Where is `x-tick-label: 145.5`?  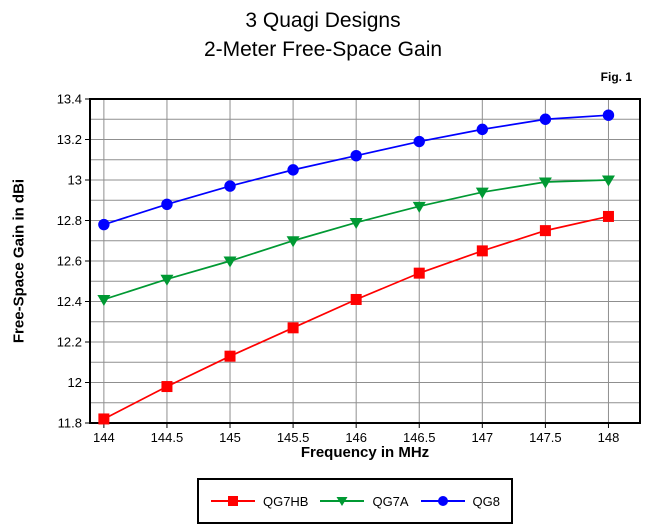
x-tick-label: 145.5 is located at coordinates (293, 437).